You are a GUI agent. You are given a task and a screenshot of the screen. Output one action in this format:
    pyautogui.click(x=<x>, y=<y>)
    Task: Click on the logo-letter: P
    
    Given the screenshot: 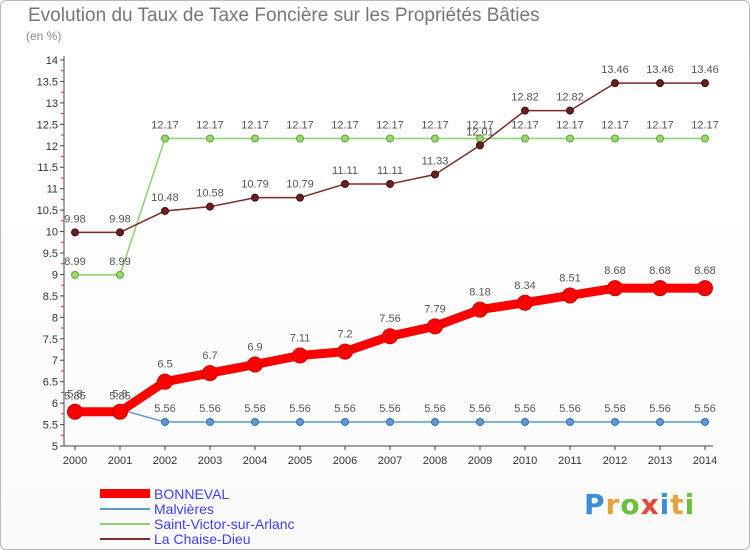 What is the action you would take?
    pyautogui.click(x=595, y=504)
    